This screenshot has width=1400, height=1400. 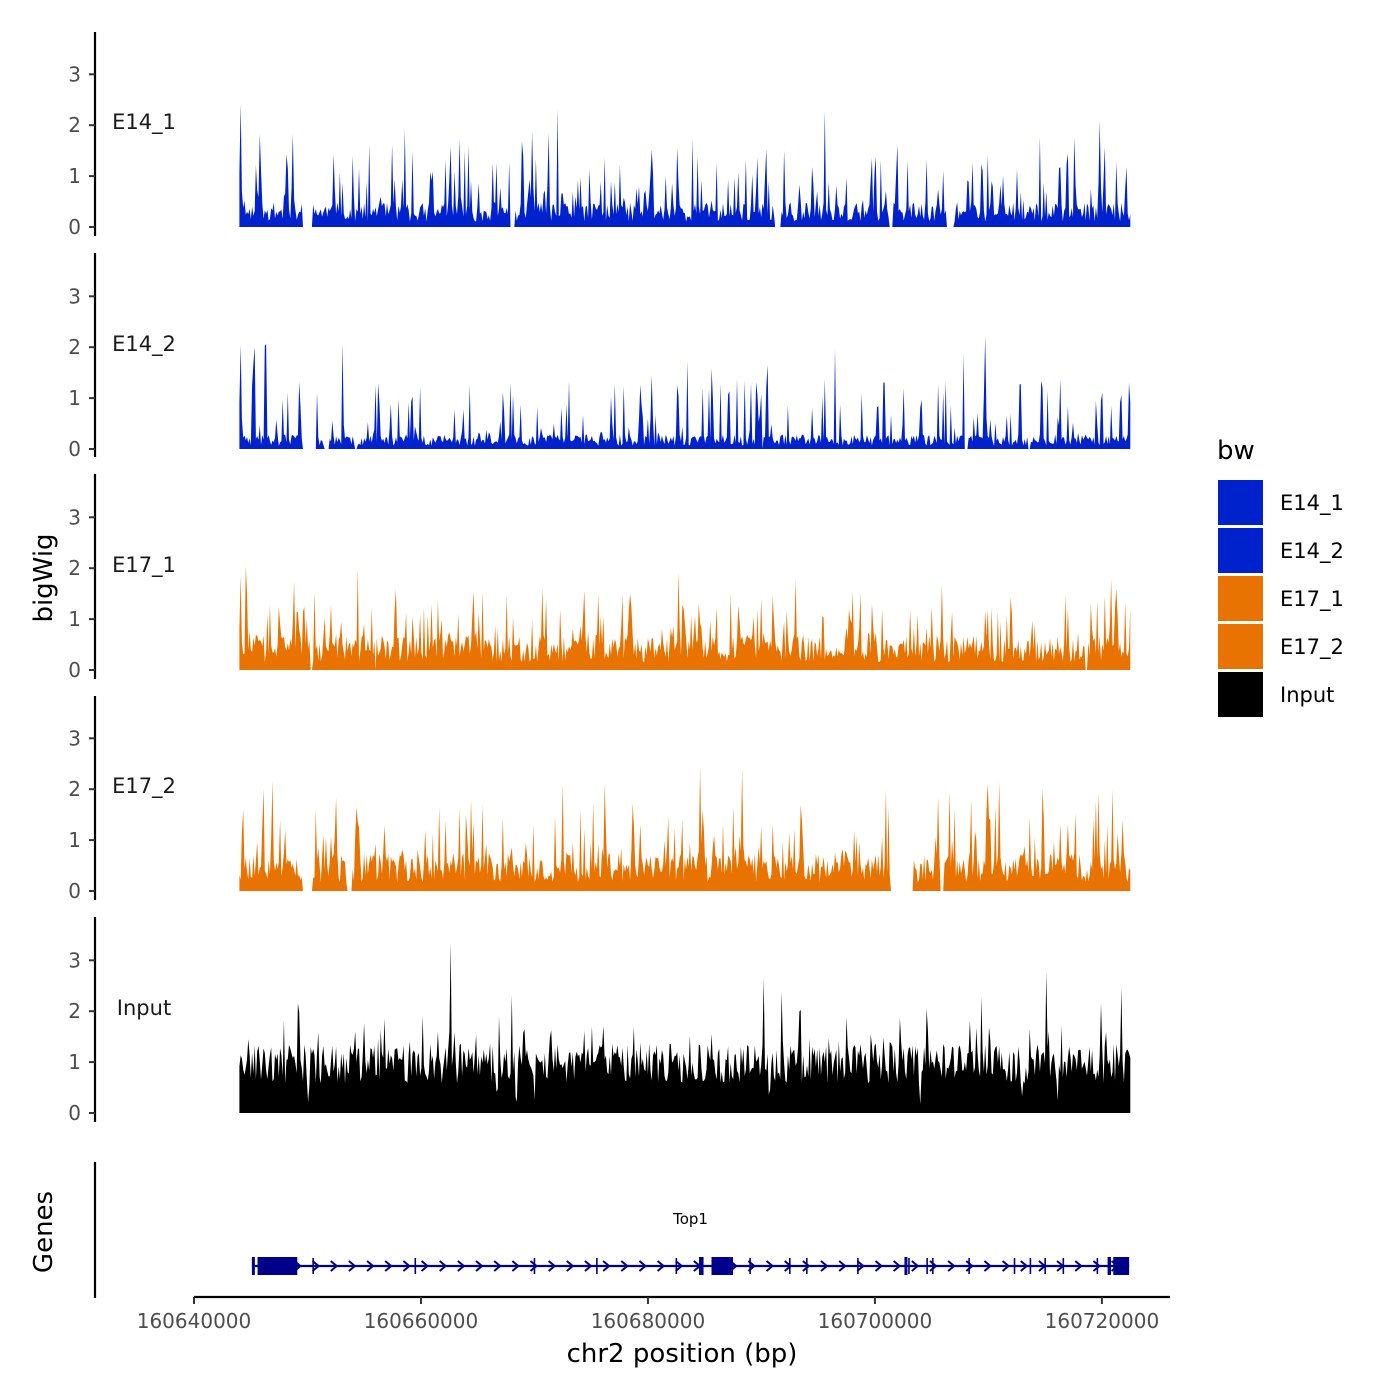 I want to click on track-E17_2: 0 1 2 3 E17_2, so click(x=599, y=799).